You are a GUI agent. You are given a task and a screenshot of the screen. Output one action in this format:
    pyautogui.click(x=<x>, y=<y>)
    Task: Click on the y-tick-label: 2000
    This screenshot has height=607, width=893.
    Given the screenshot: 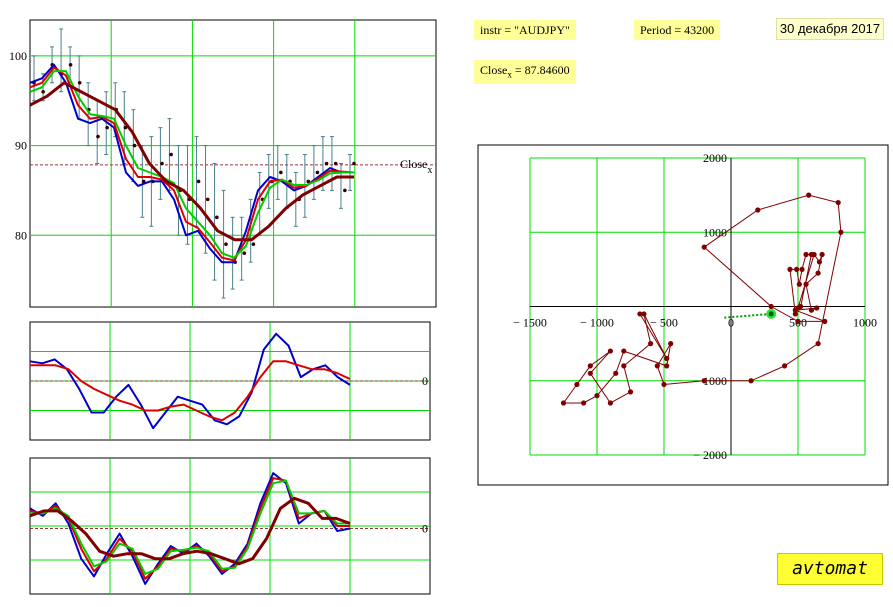 What is the action you would take?
    pyautogui.click(x=715, y=158)
    